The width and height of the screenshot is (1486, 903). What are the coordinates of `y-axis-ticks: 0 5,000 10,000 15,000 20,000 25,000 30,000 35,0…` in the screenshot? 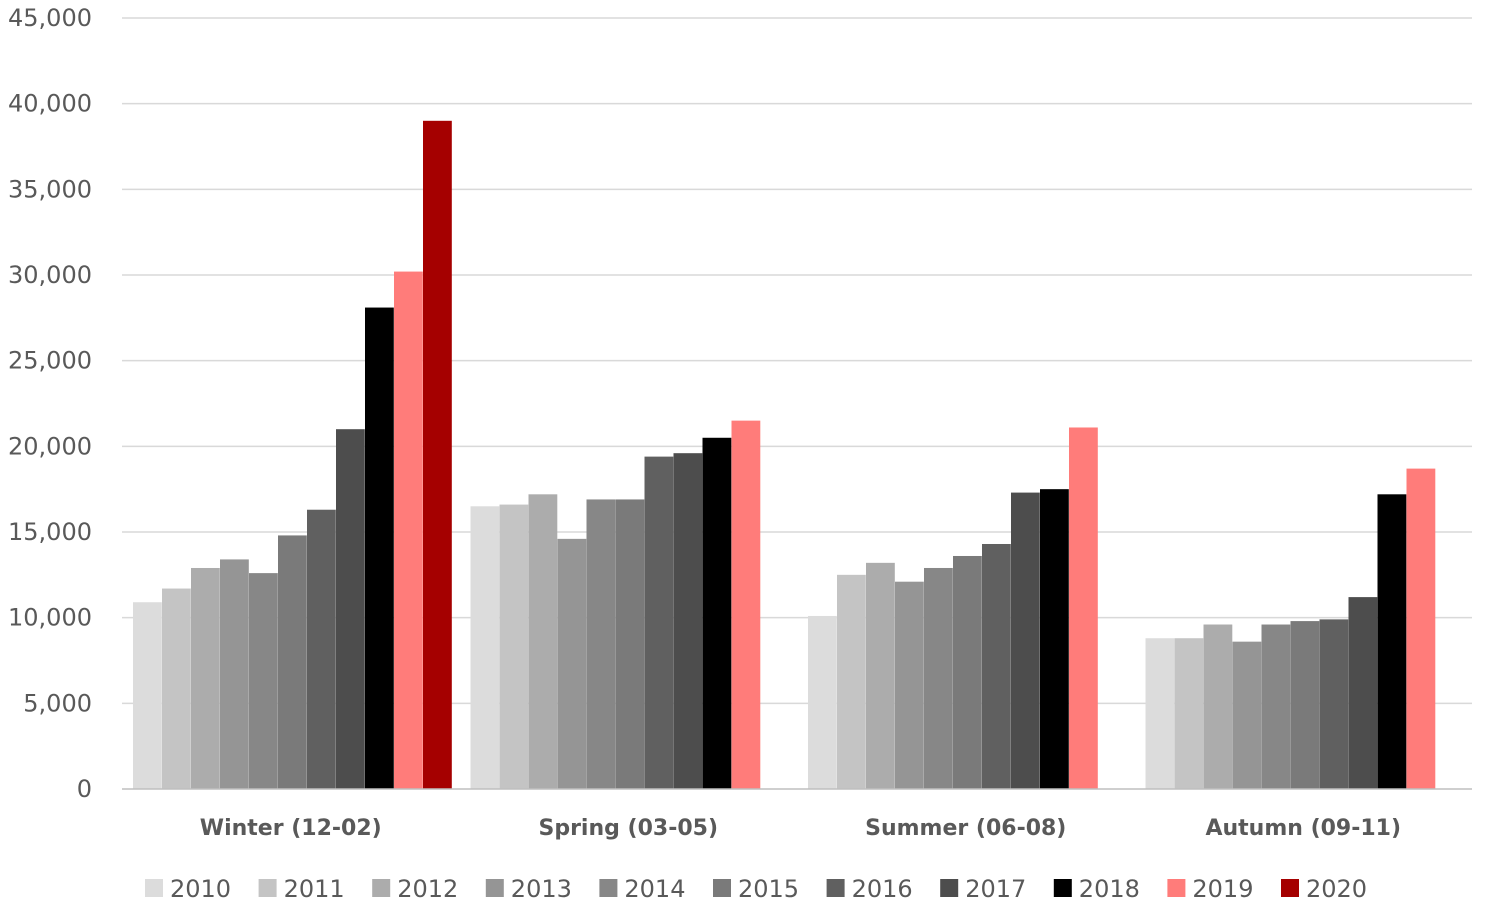 It's located at (50, 403).